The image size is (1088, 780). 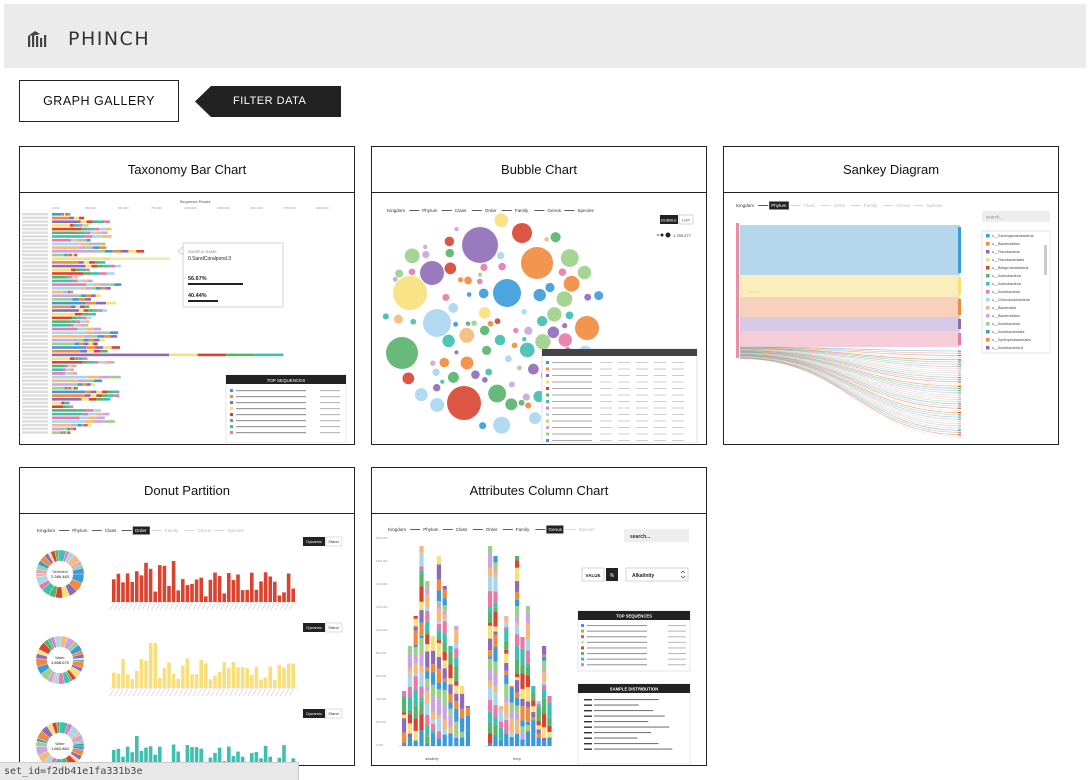 I want to click on thumb-chart-title: Sequence Reads, so click(x=195, y=201).